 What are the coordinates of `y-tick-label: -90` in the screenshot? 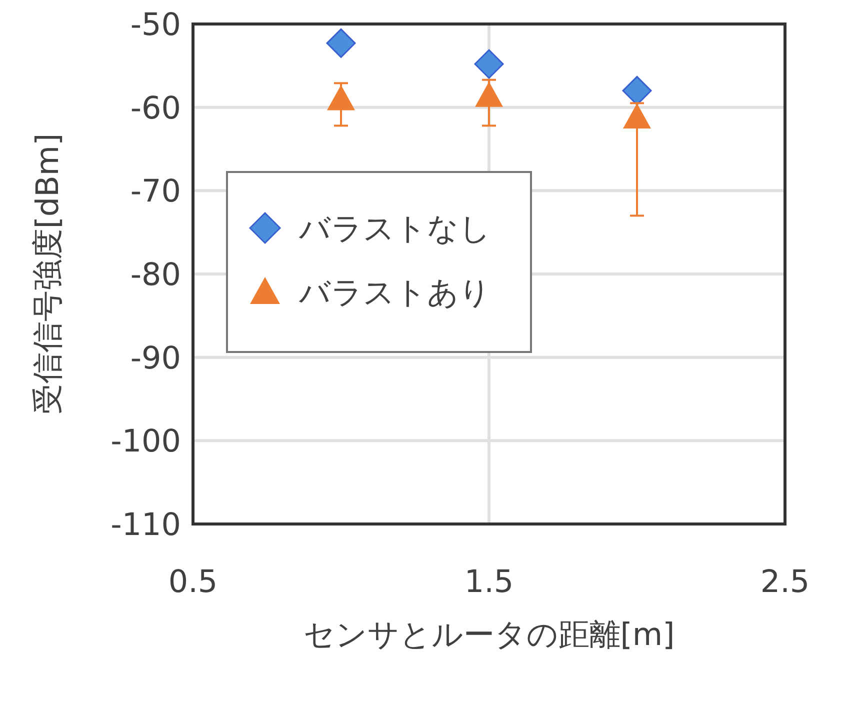 It's located at (155, 358).